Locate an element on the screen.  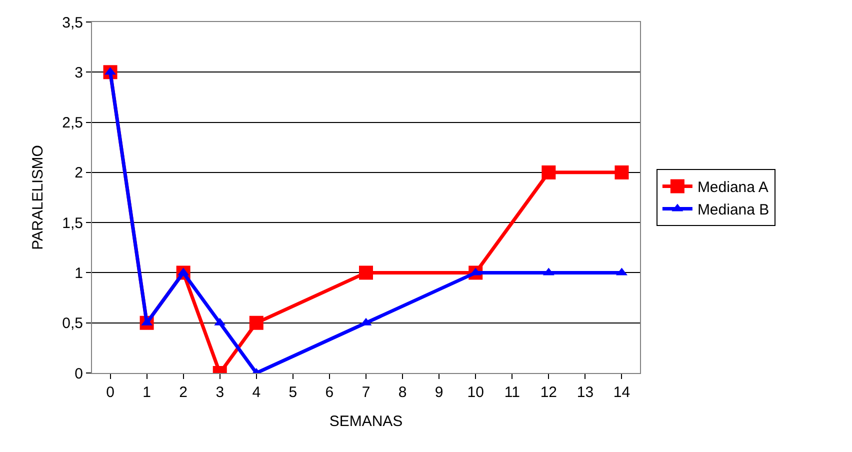
x-tick-label: 3 is located at coordinates (220, 392).